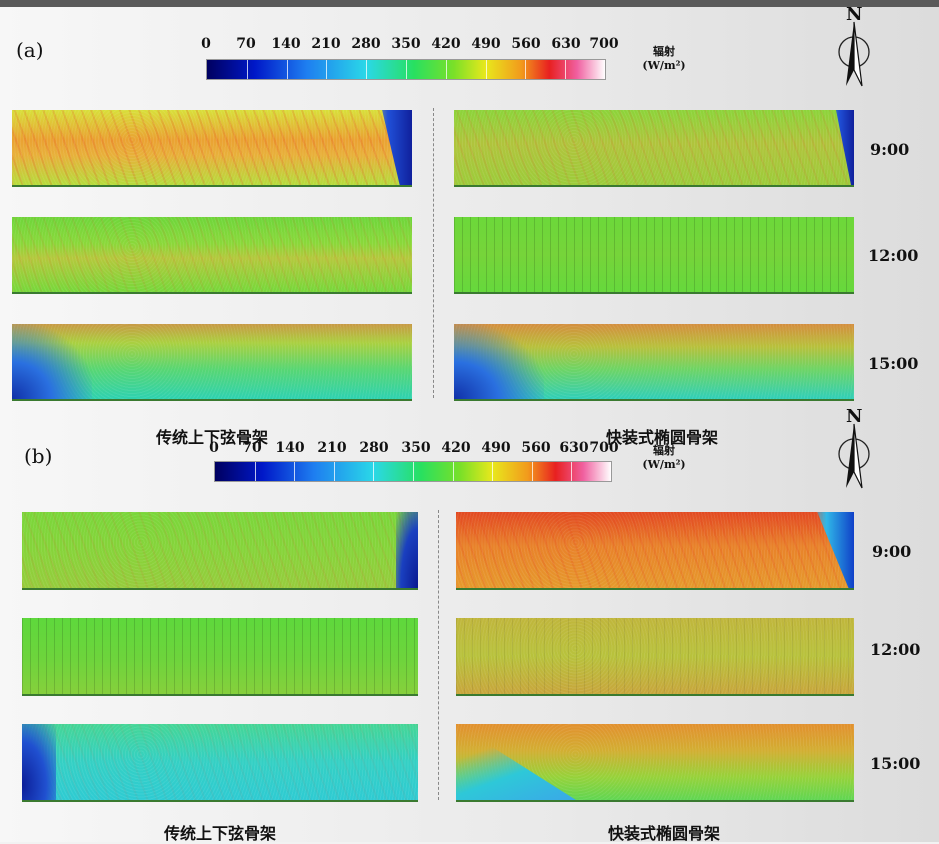  Describe the element at coordinates (206, 44) in the screenshot. I see `colorbar-a-tick: 0` at that location.